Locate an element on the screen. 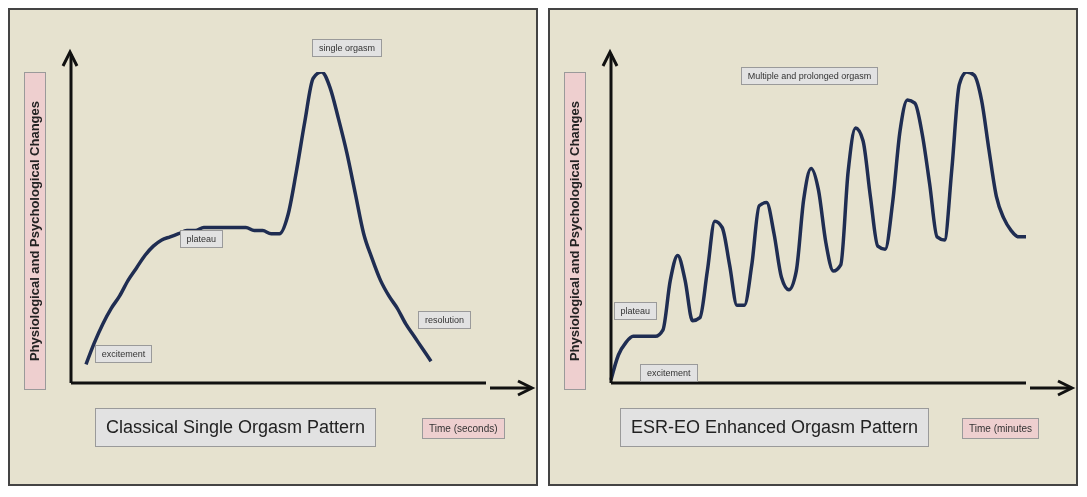 The height and width of the screenshot is (497, 1087). annotation: resolution is located at coordinates (445, 320).